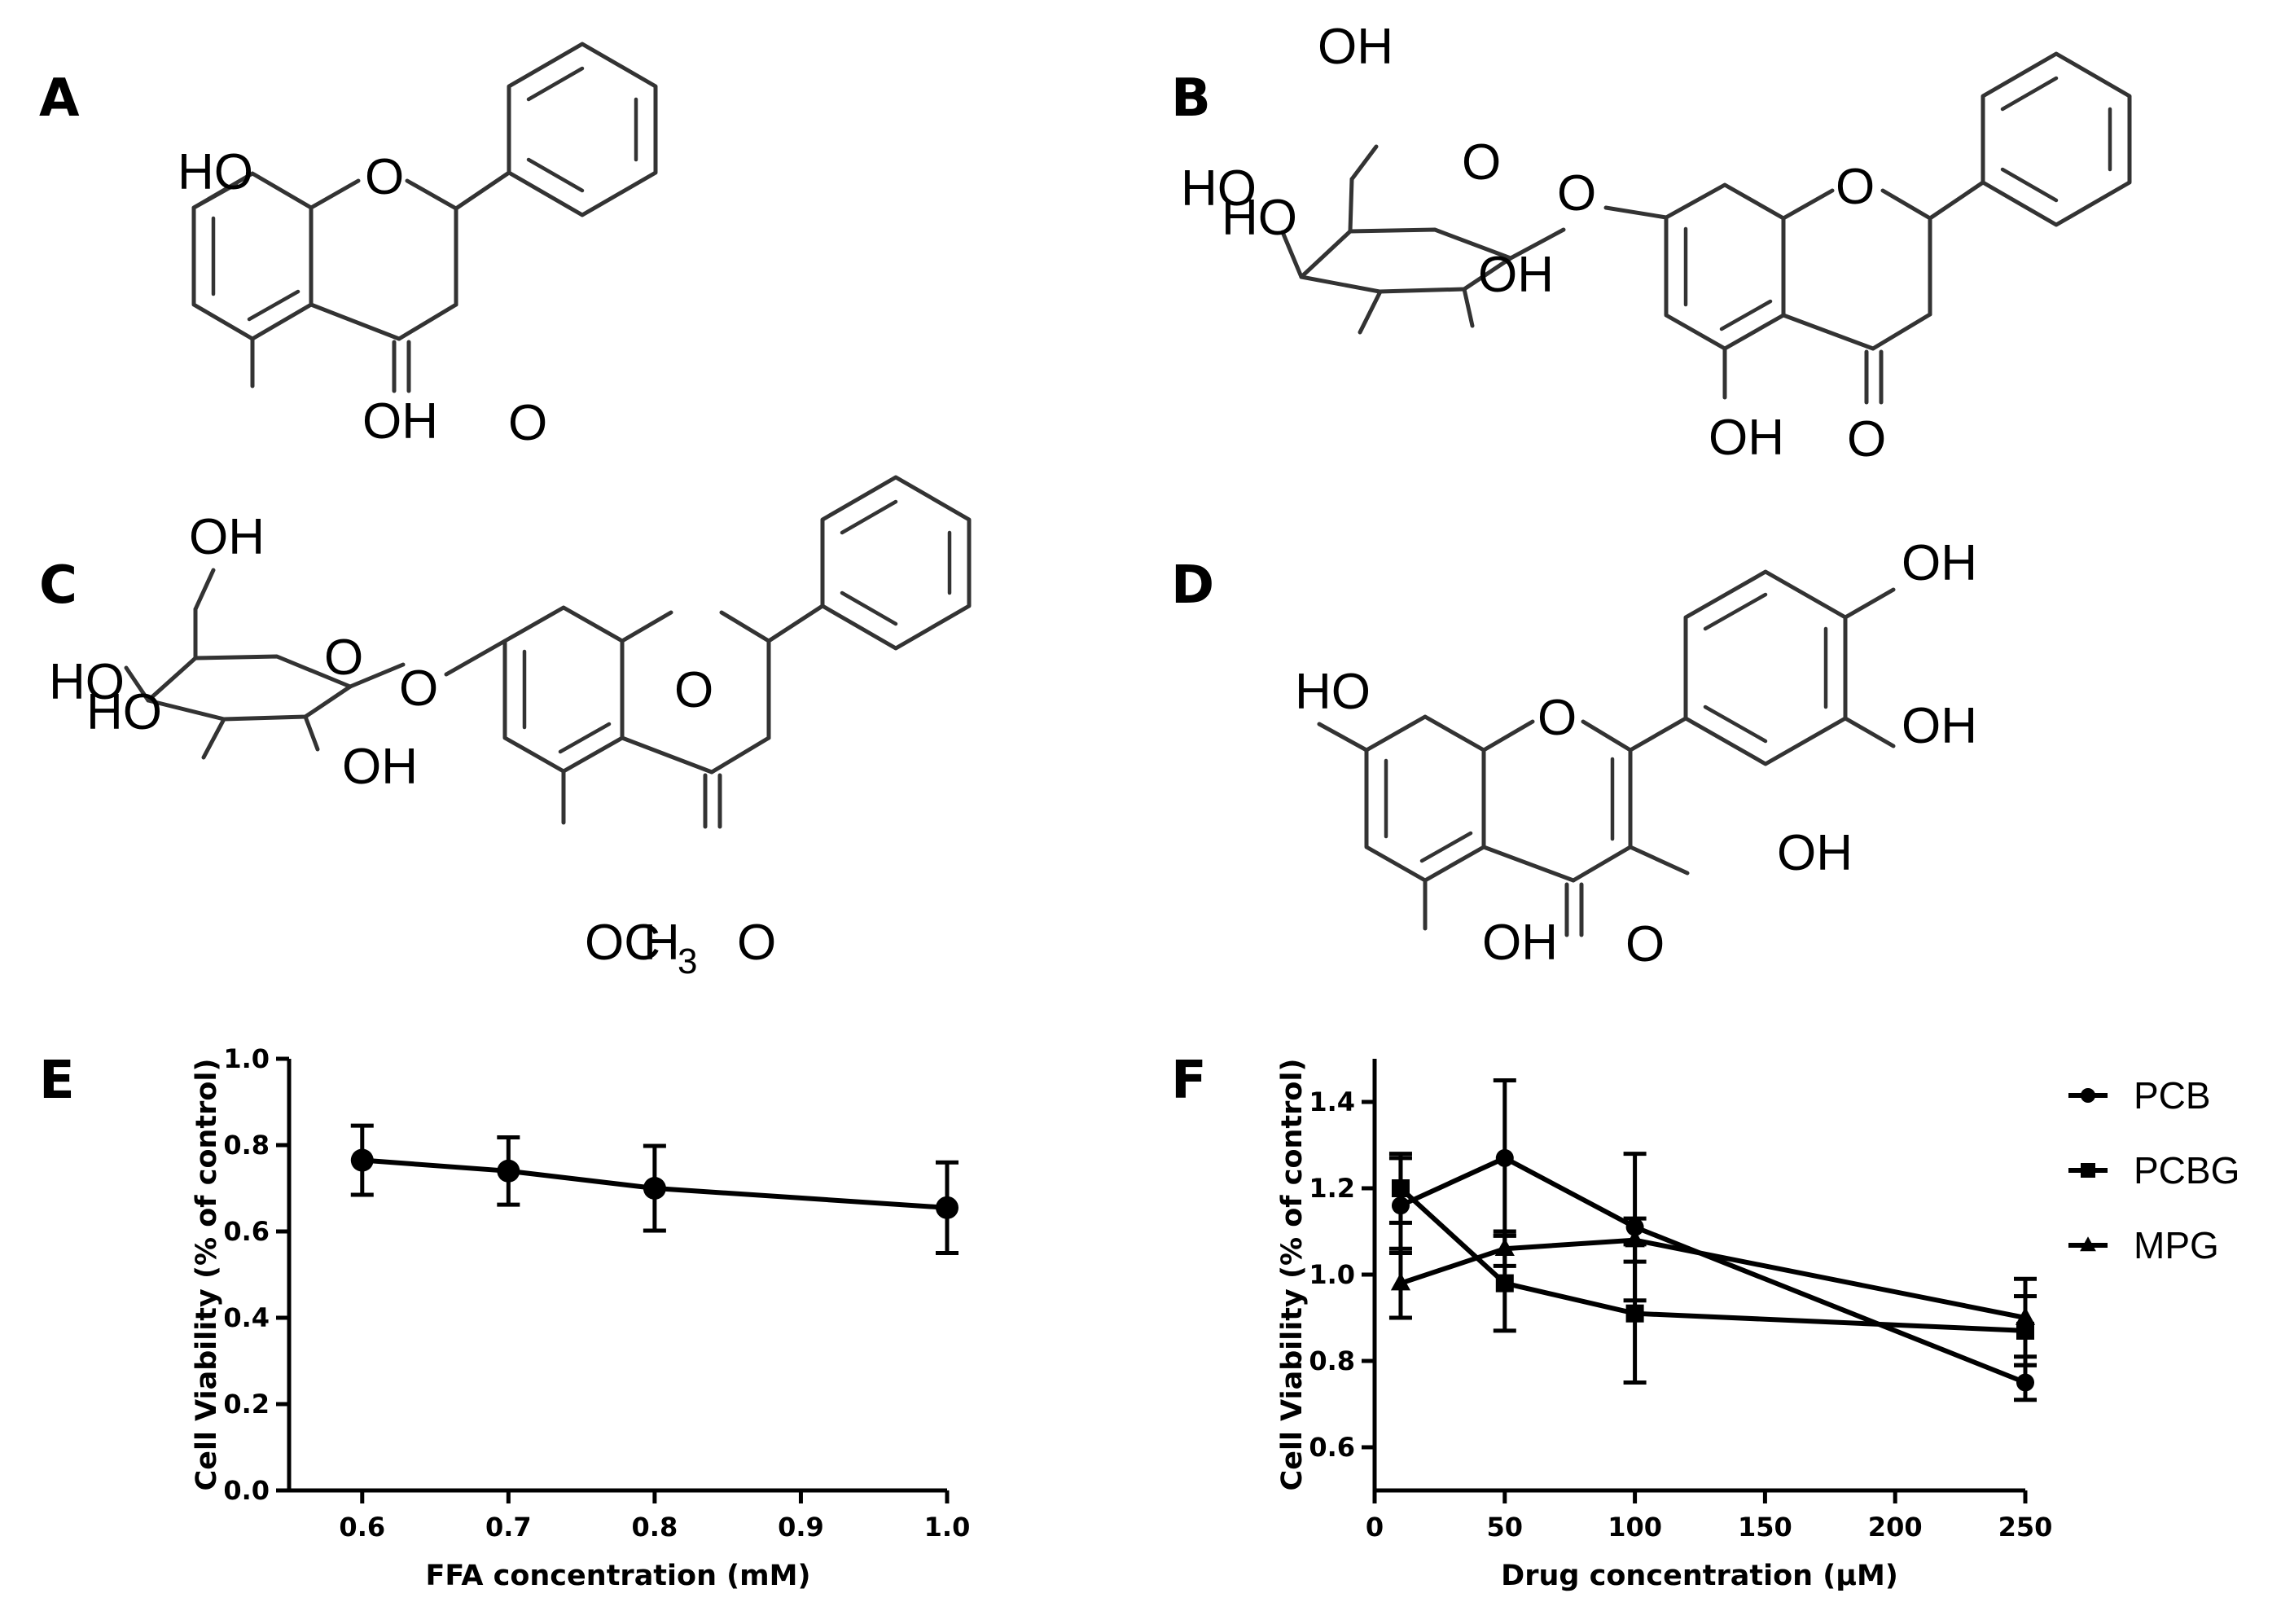 The height and width of the screenshot is (1624, 2281). Describe the element at coordinates (246, 1317) in the screenshot. I see `chart-e-y-tick-label: 0.4` at that location.